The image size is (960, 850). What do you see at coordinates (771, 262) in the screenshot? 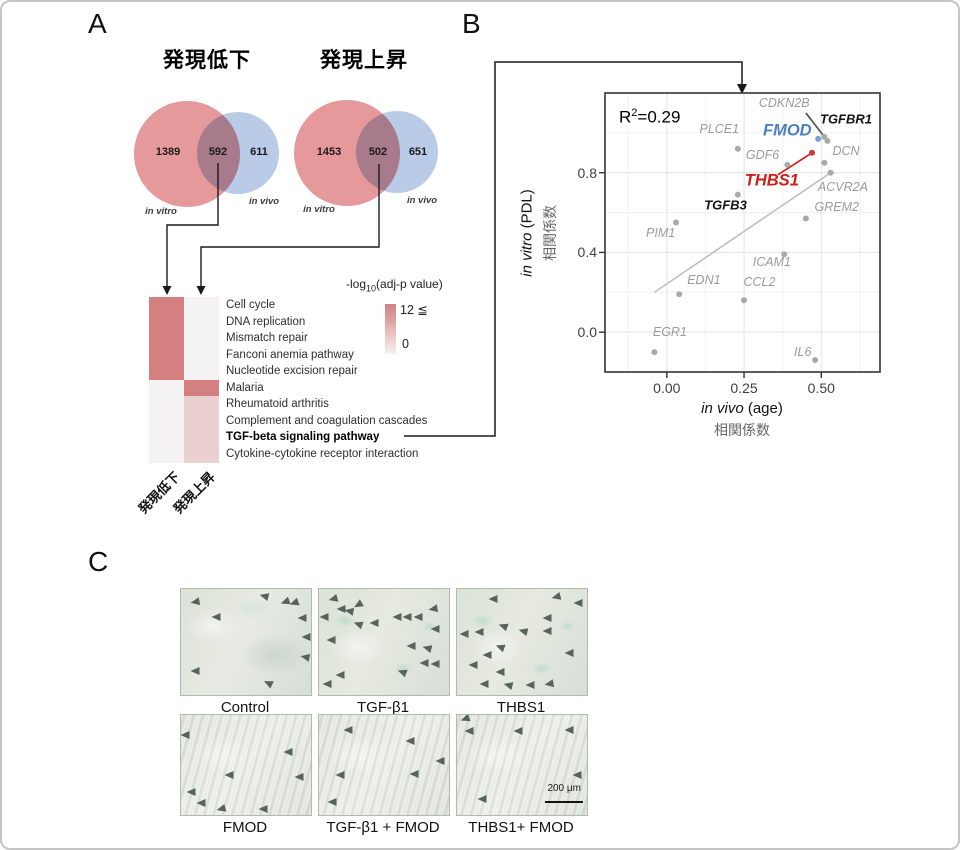
I see `gene-label-icam1: ICAM1` at bounding box center [771, 262].